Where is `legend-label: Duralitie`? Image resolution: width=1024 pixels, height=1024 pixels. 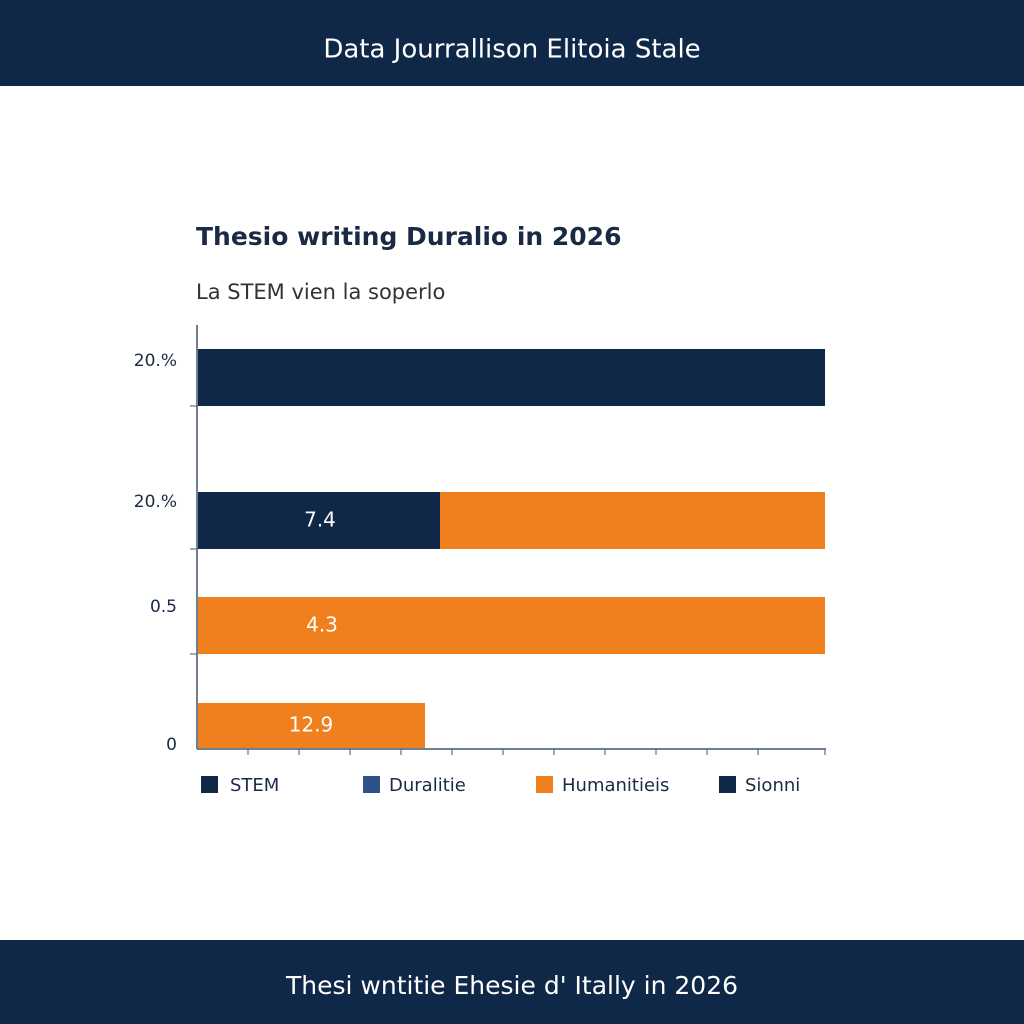
legend-label: Duralitie is located at coordinates (427, 785).